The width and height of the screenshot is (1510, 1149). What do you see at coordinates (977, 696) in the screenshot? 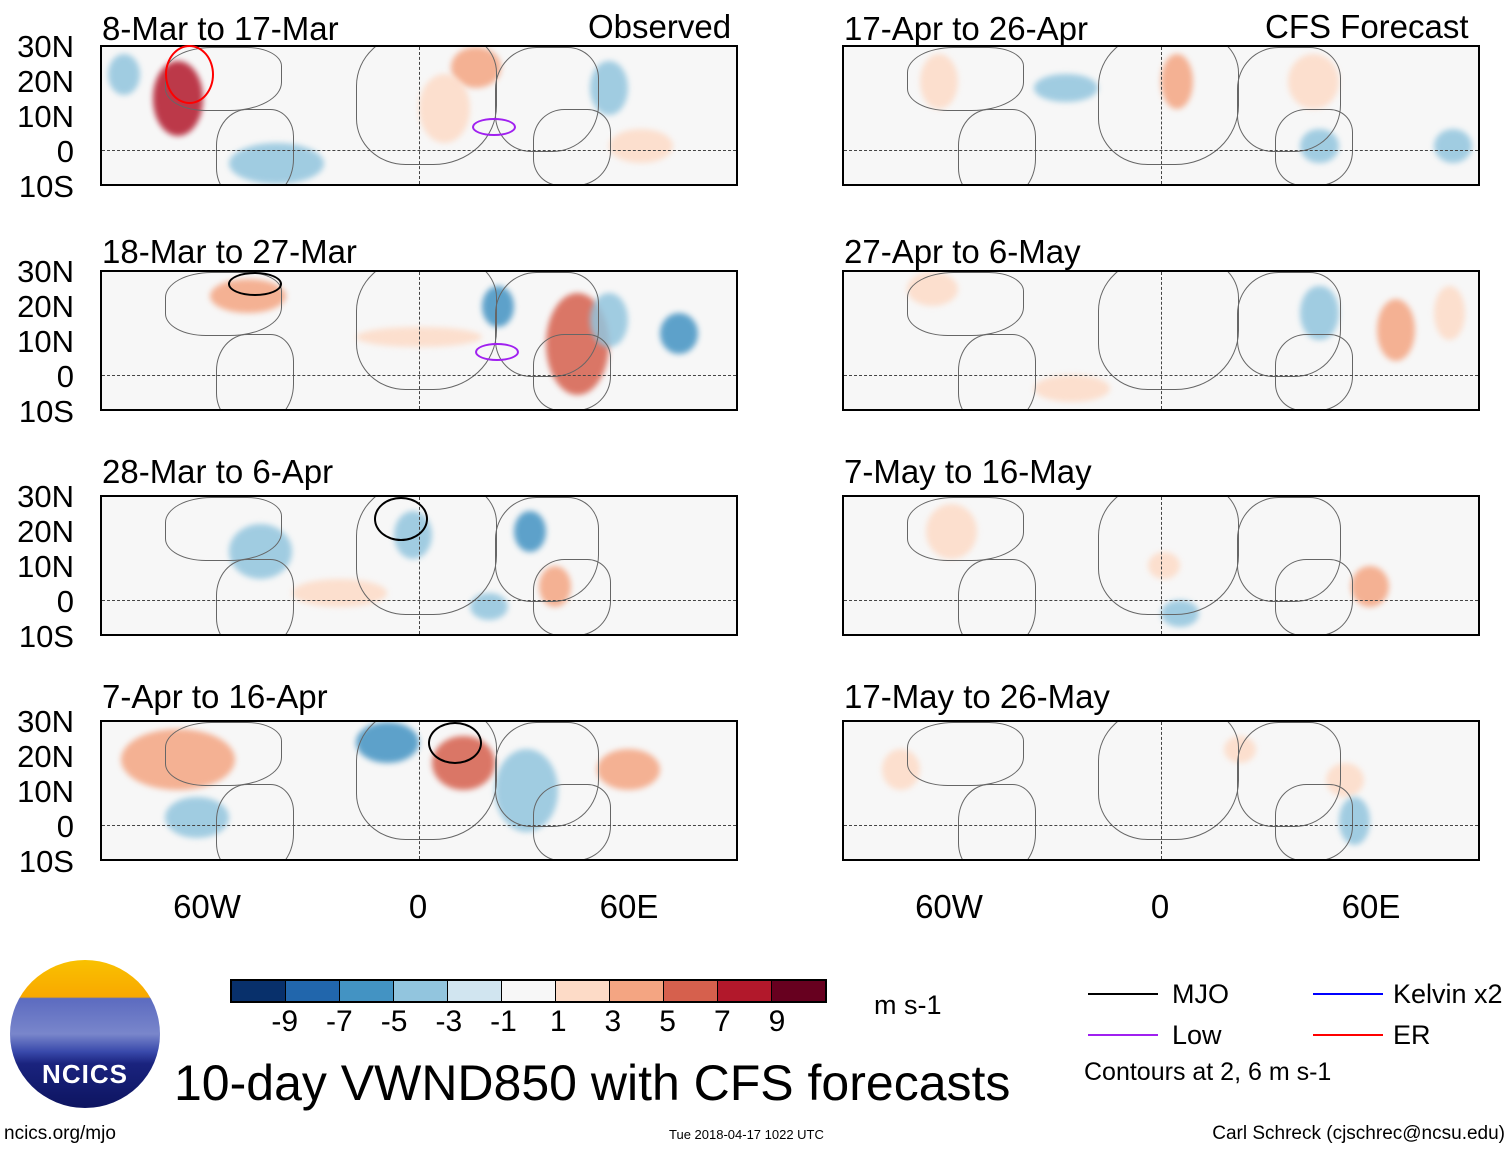
I see `panel-title: 17-May to 26-May` at bounding box center [977, 696].